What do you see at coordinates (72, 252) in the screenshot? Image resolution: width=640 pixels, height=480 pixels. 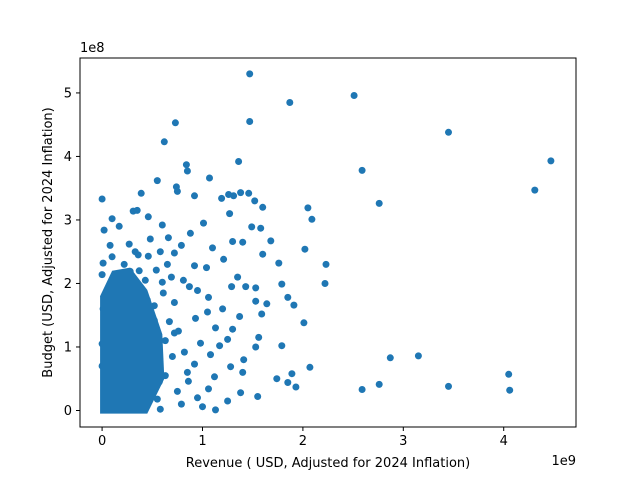 I see `y-axis-ticks: 0 1 2 3 4 5` at bounding box center [72, 252].